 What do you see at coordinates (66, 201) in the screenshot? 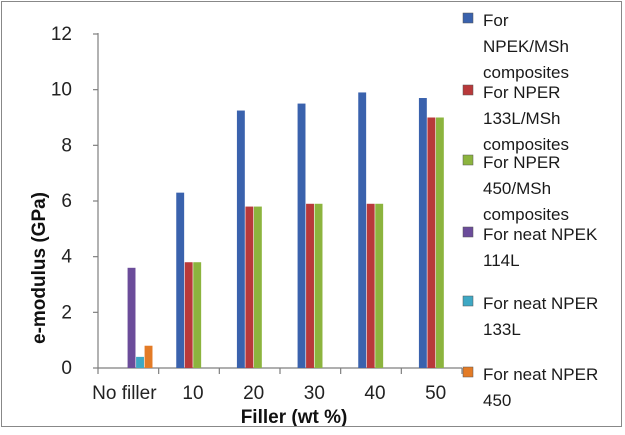
I see `y-tick-label: 6` at bounding box center [66, 201].